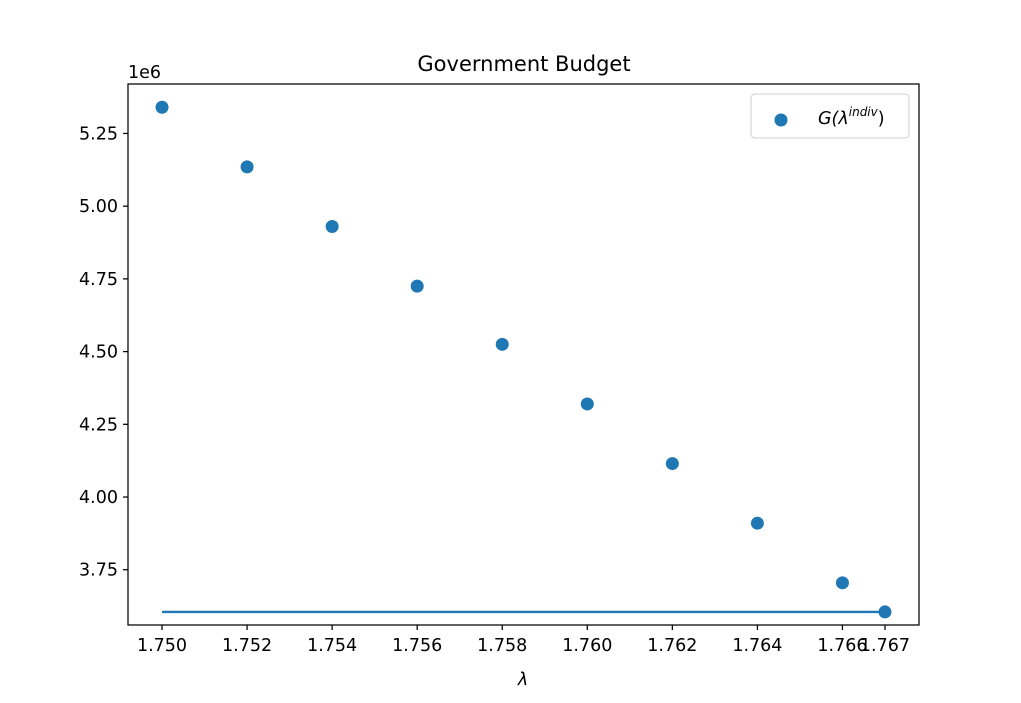 This screenshot has height=703, width=1021. What do you see at coordinates (98, 134) in the screenshot?
I see `y-tick-label: 5.25` at bounding box center [98, 134].